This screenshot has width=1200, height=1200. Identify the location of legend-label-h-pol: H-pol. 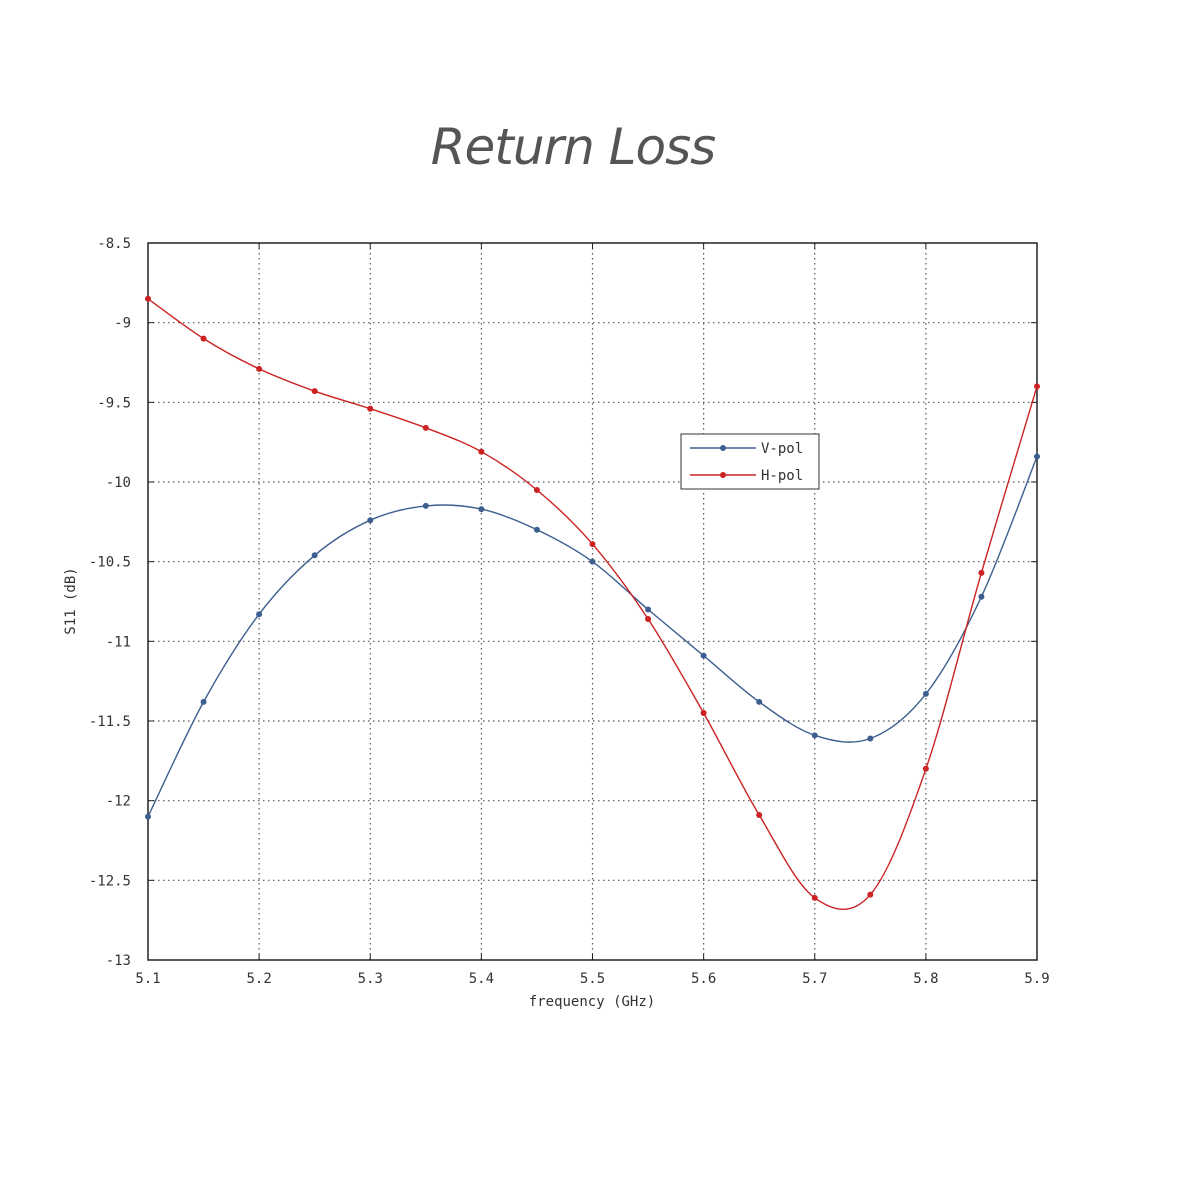
(782, 476).